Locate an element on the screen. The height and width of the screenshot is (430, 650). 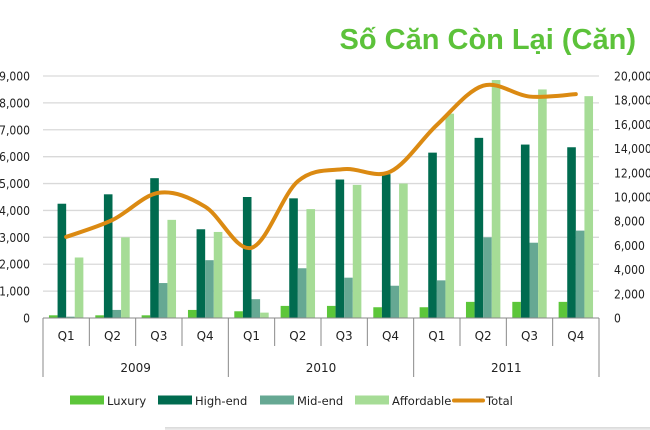
legend-item-total: Total is located at coordinates (482, 401).